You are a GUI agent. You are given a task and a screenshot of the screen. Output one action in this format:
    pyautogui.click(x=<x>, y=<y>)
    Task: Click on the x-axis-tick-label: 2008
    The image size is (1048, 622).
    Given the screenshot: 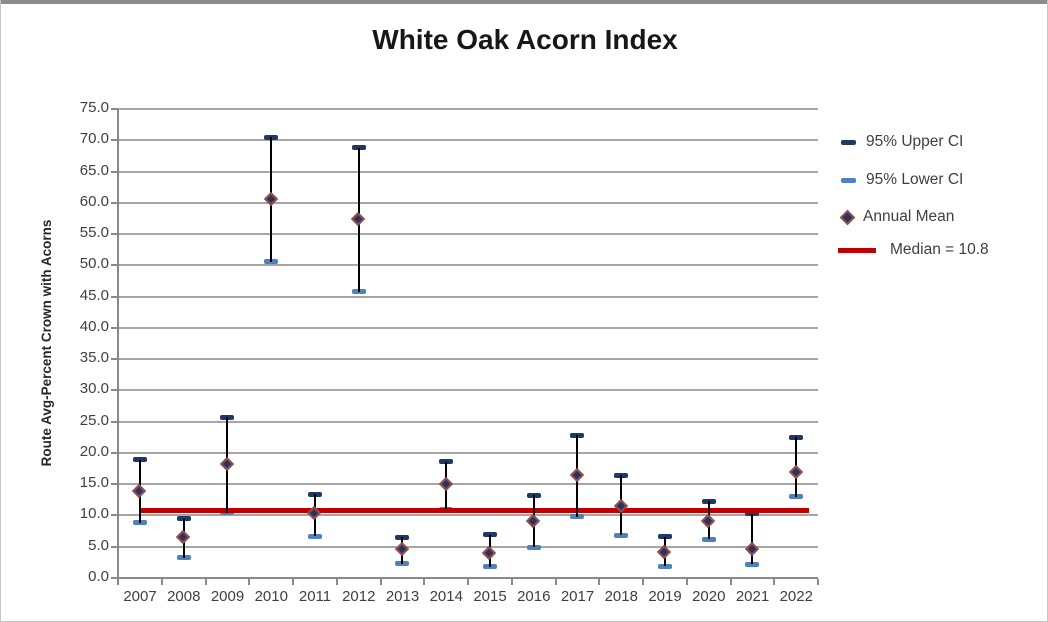 What is the action you would take?
    pyautogui.click(x=184, y=596)
    